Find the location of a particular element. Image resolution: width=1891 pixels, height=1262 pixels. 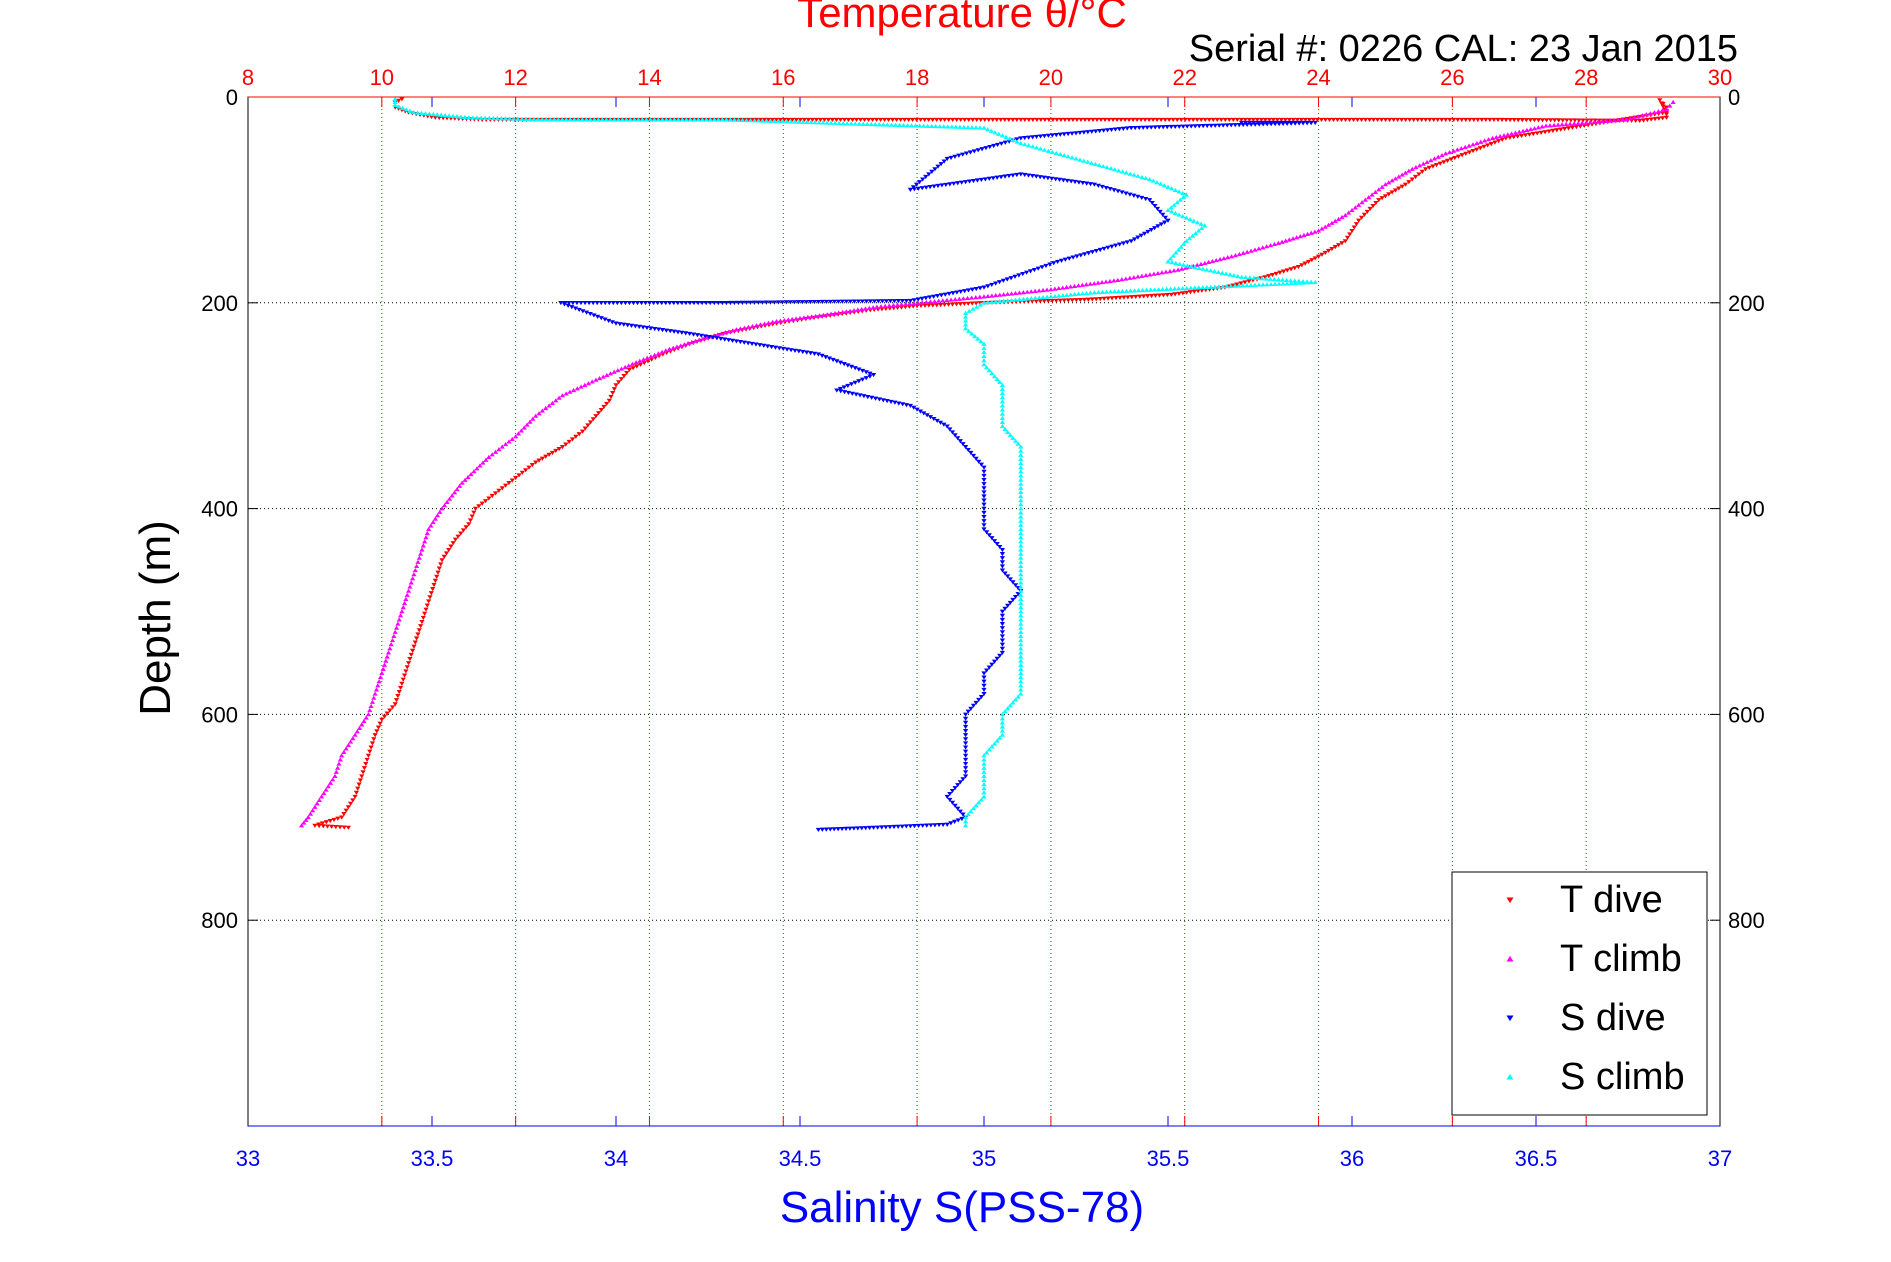

x2-tick-label: 24 is located at coordinates (1318, 77).